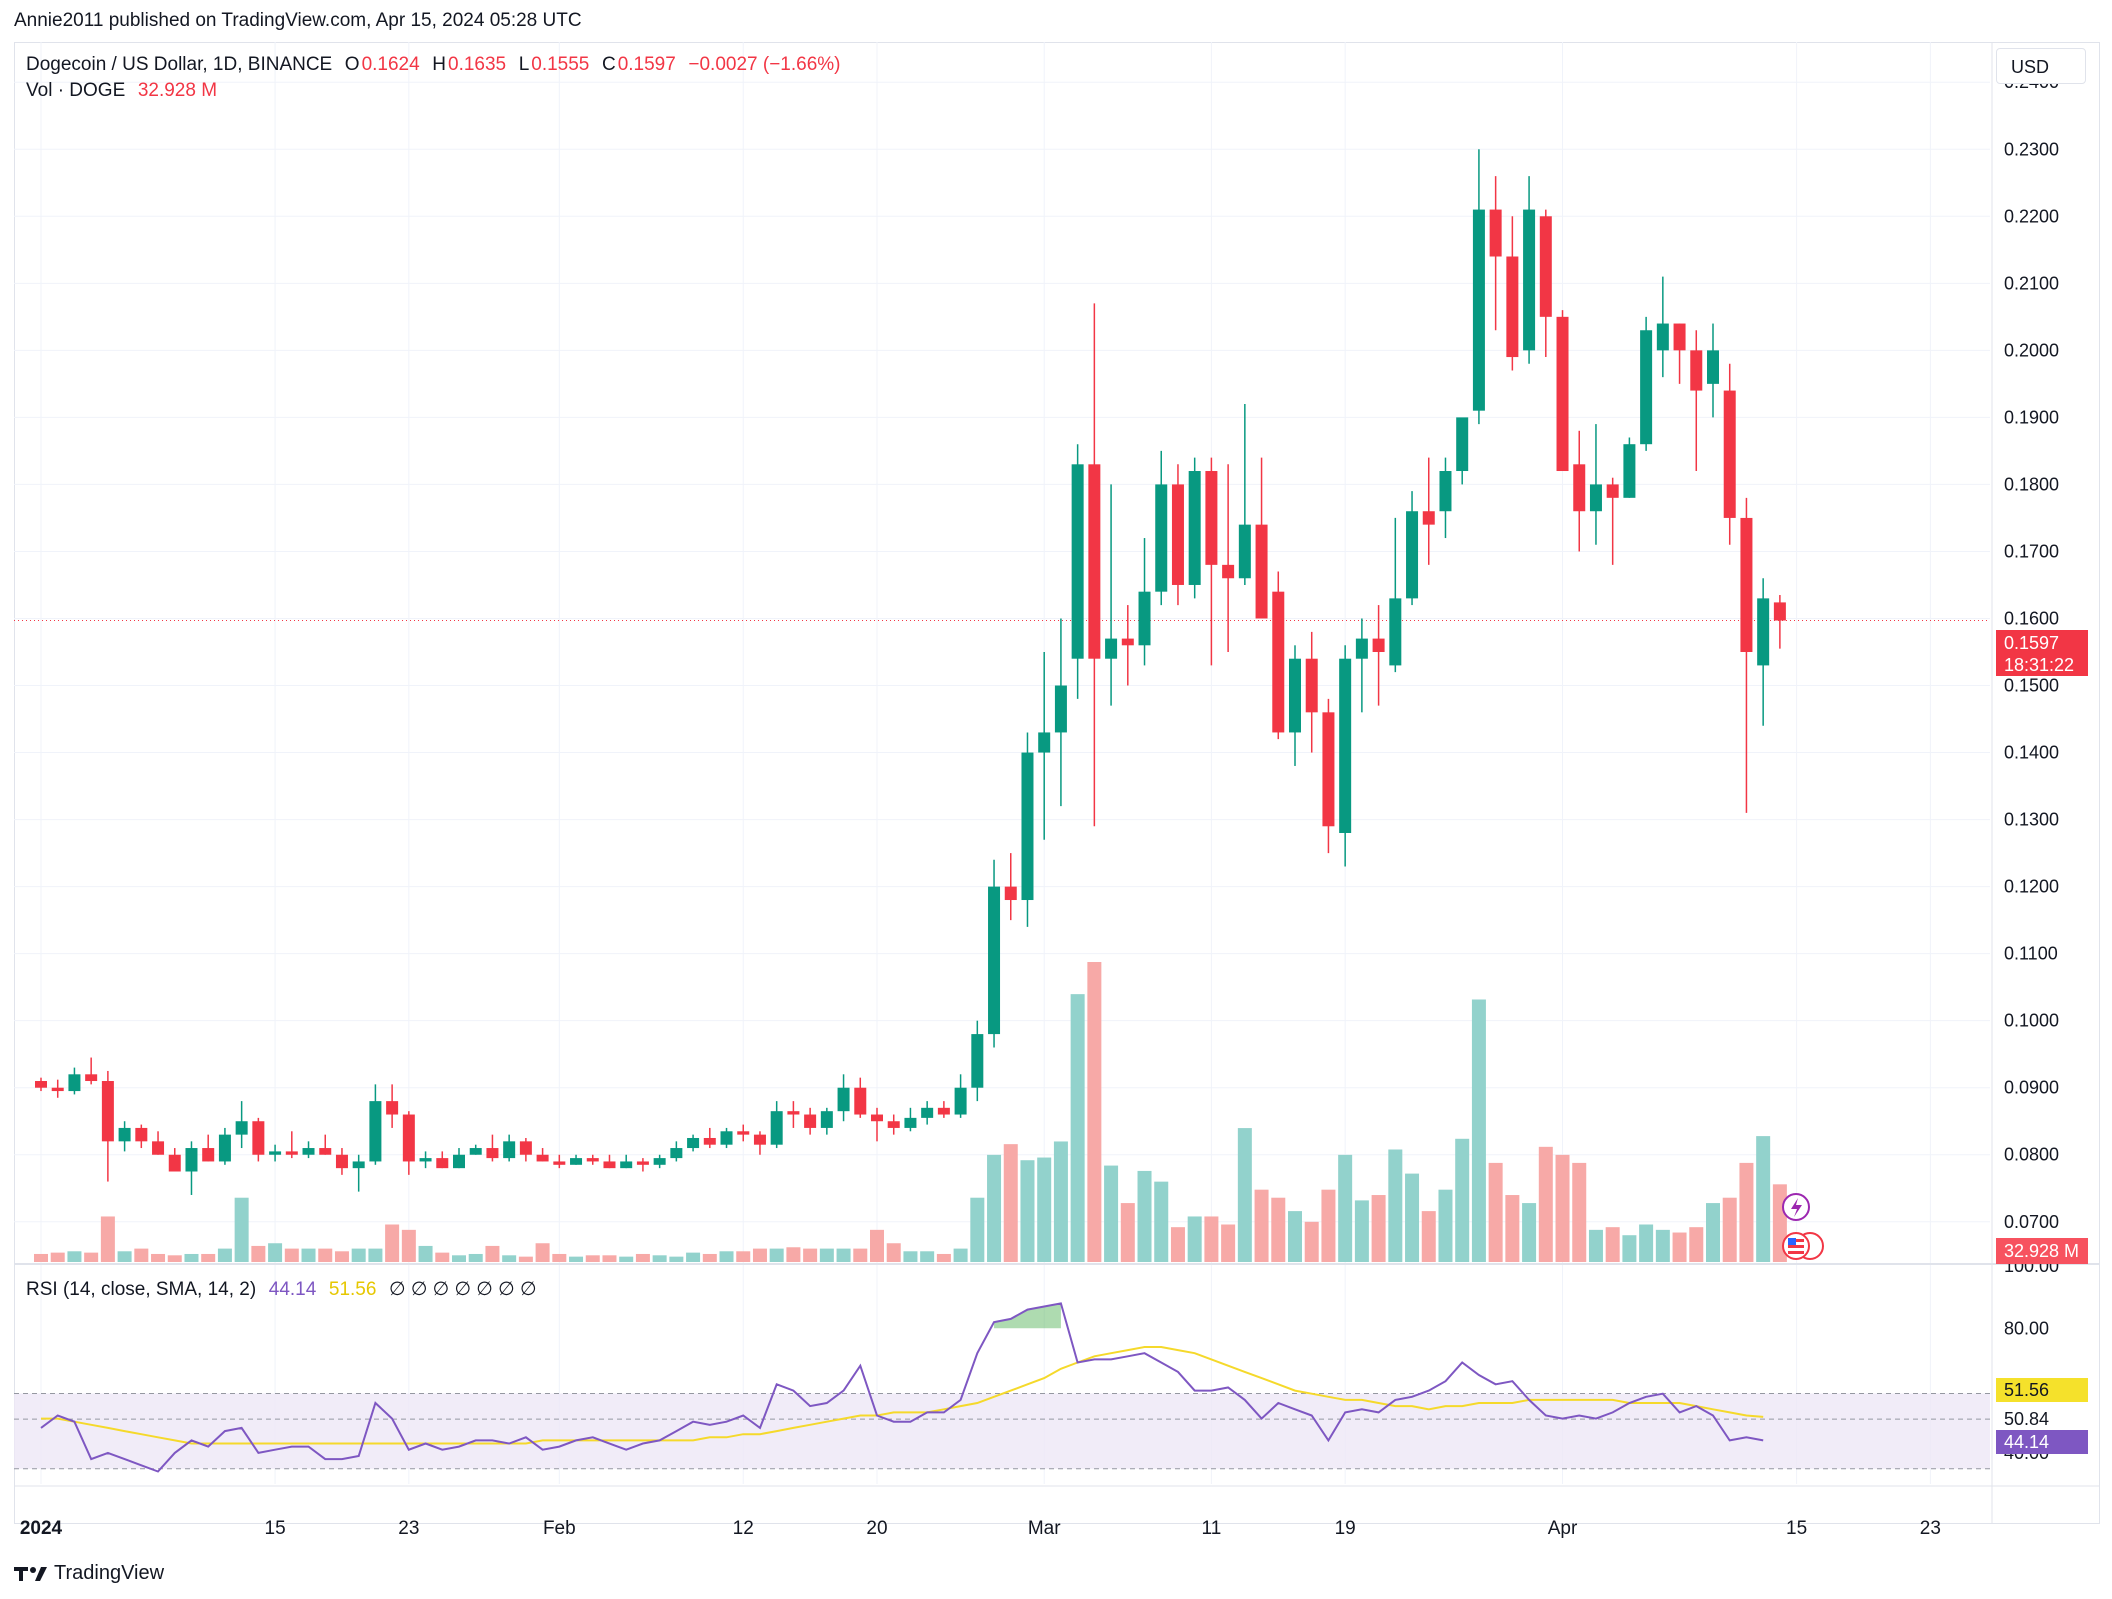 The image size is (2112, 1599). Describe the element at coordinates (980, 1528) in the screenshot. I see `time-axis: 2024 15 23 Feb 12 20 Mar 11 19 Apr 15 23` at that location.